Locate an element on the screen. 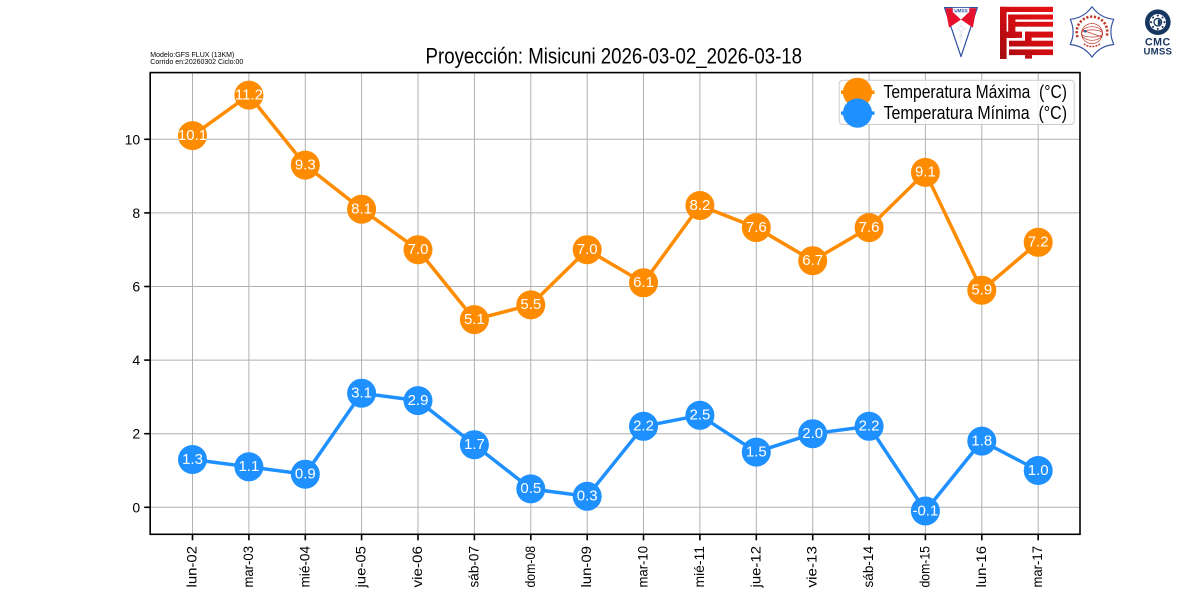 The height and width of the screenshot is (605, 1200). svg-text: Temperatura Máxima (°C) is located at coordinates (976, 92).